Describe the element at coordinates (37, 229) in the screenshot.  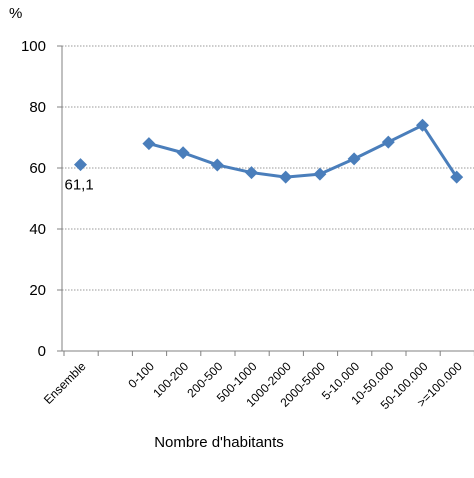
I see `y-tick-label-40: 40` at that location.